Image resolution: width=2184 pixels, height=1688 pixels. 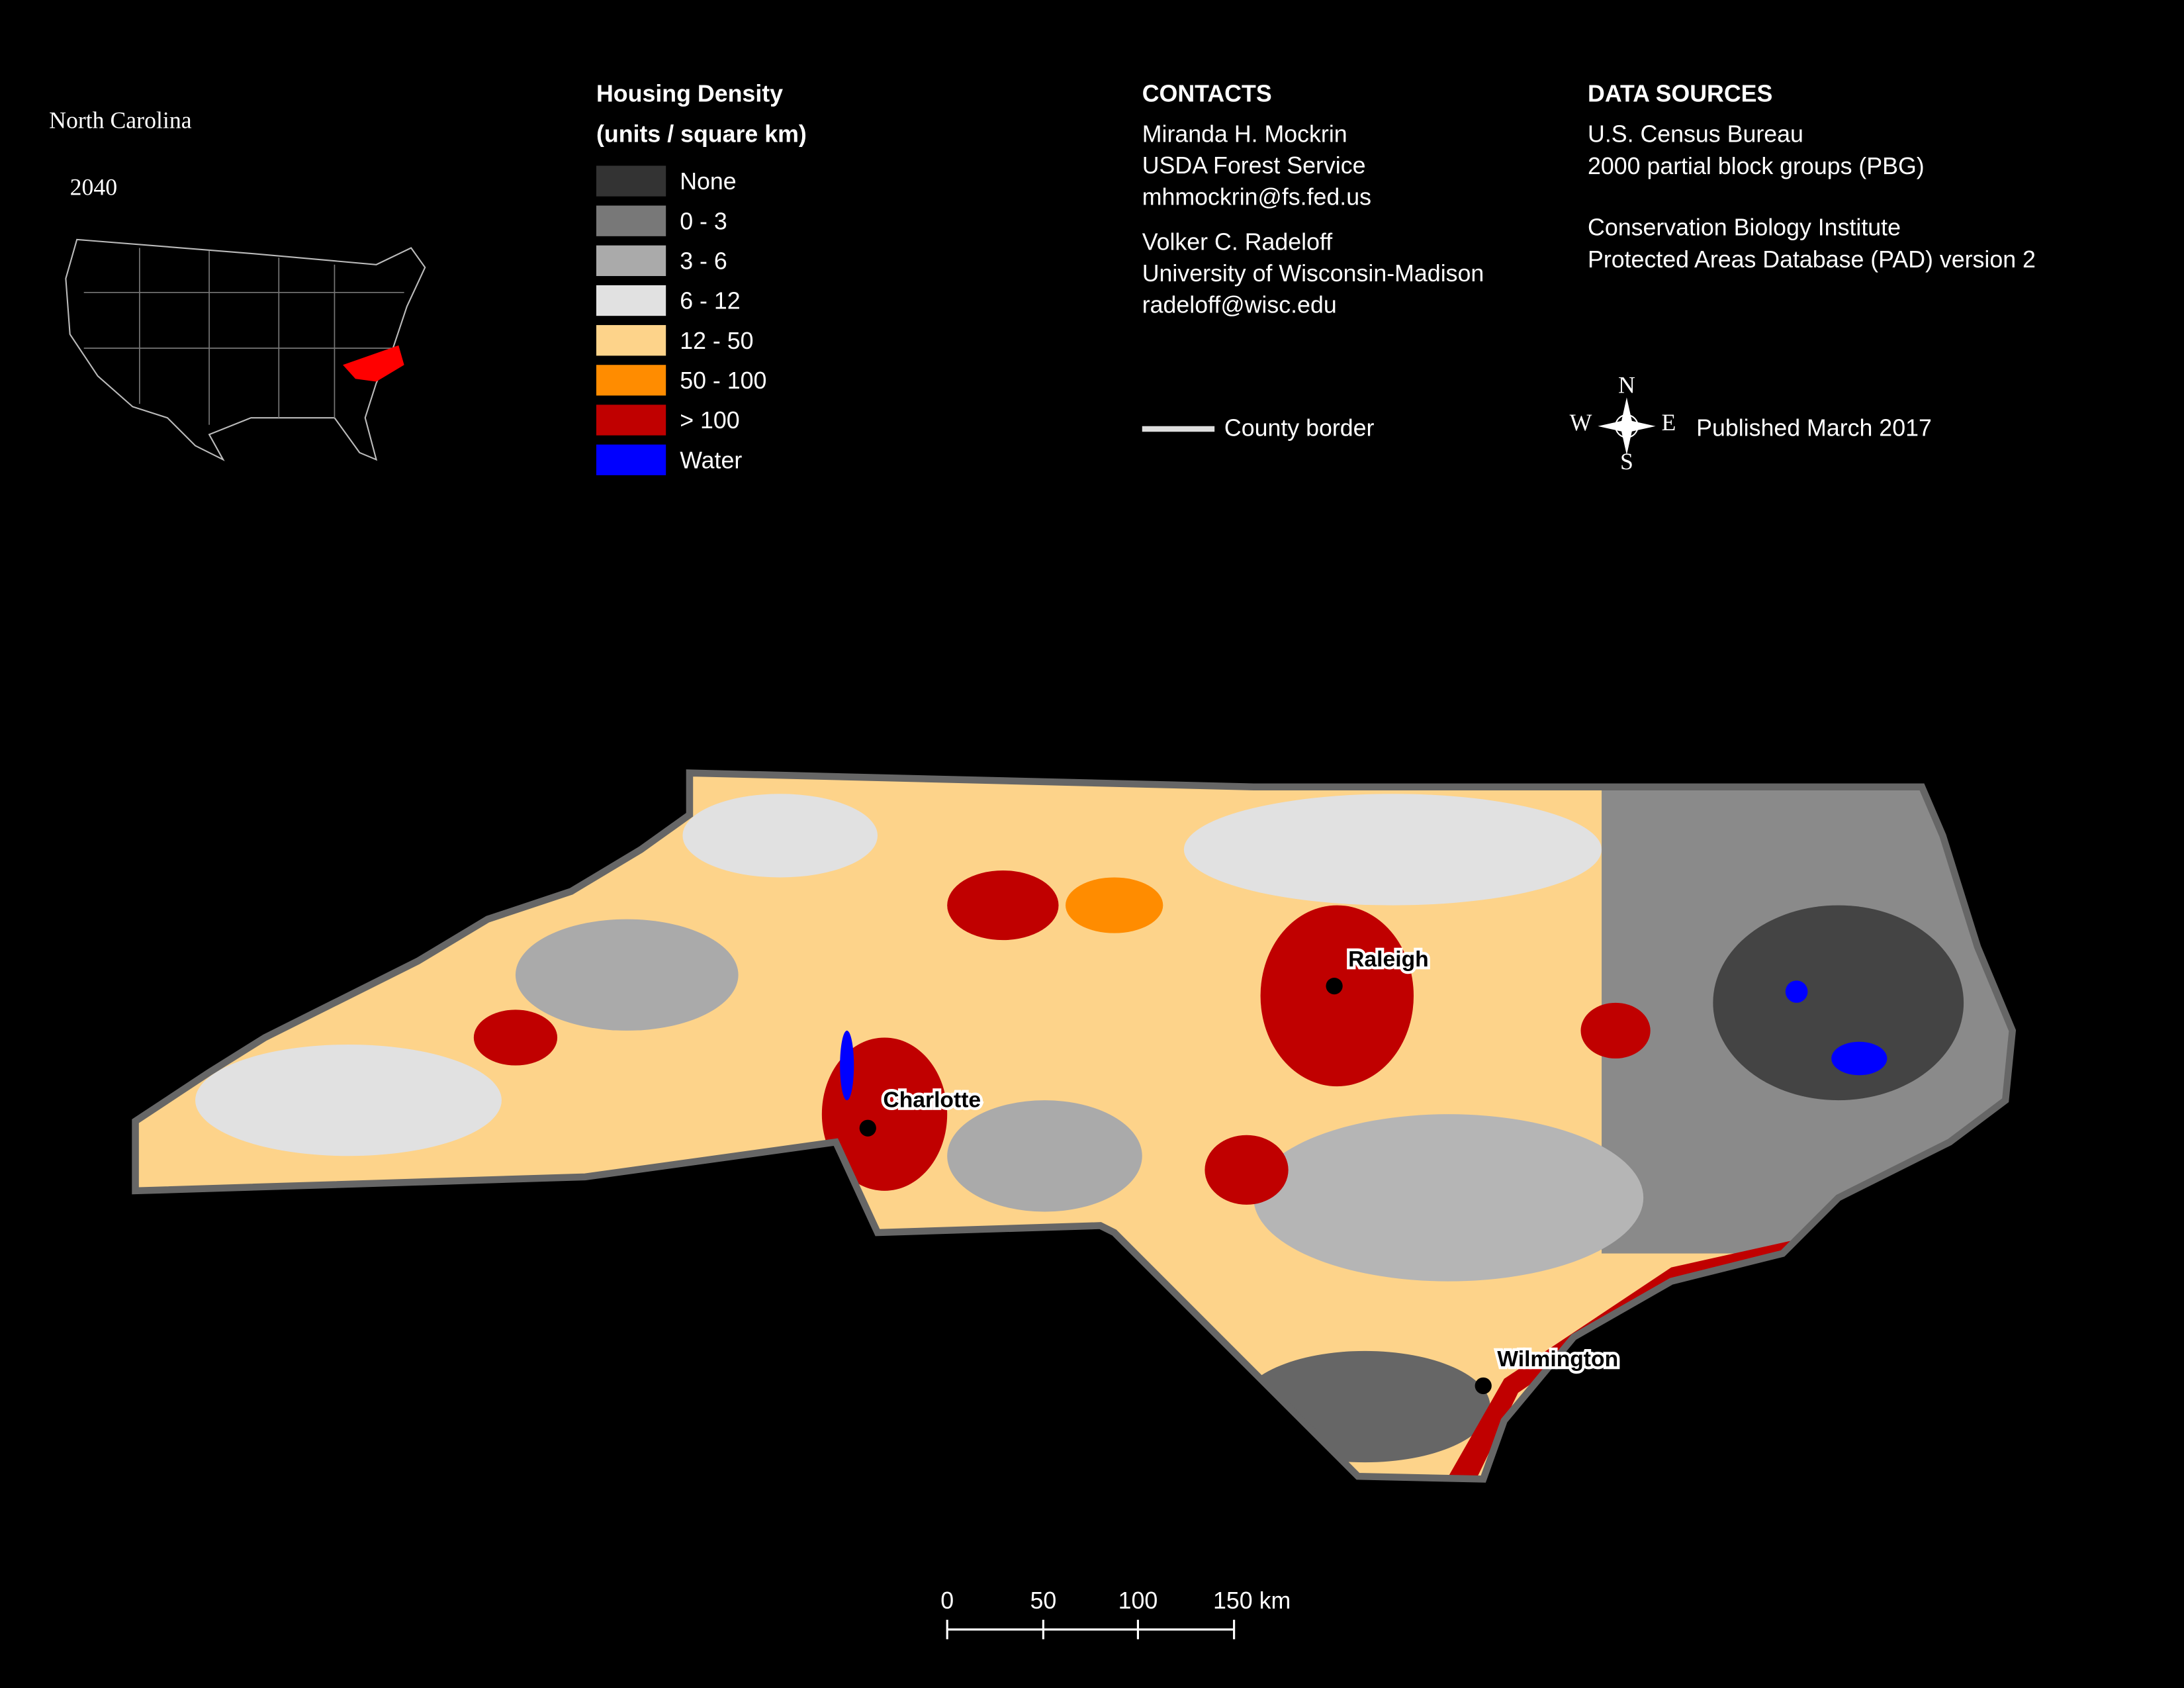 What do you see at coordinates (1669, 422) in the screenshot?
I see `compass-letter: E` at bounding box center [1669, 422].